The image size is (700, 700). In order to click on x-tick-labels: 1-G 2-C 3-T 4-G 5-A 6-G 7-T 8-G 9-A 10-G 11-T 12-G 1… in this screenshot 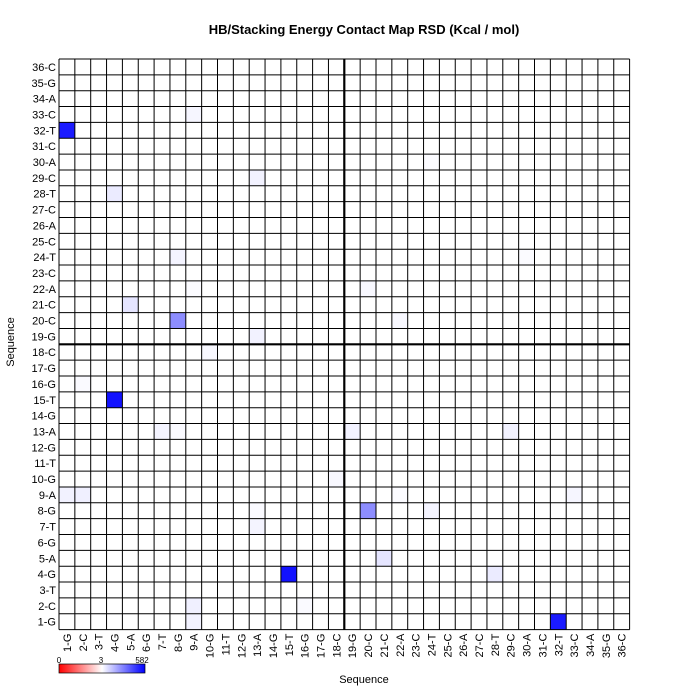, I will do `click(345, 645)`.